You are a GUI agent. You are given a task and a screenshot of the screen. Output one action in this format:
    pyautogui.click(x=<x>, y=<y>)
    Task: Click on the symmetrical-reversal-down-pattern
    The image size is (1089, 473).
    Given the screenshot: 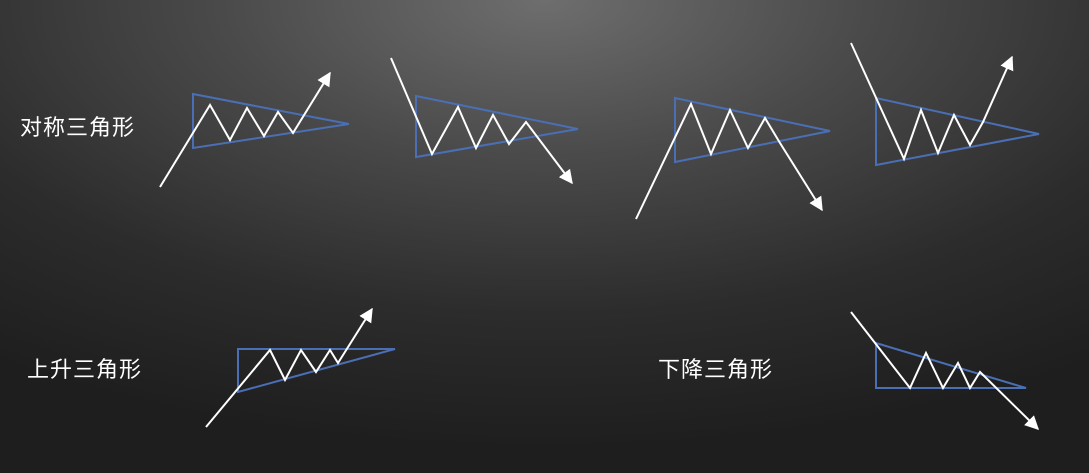 What is the action you would take?
    pyautogui.click(x=733, y=158)
    